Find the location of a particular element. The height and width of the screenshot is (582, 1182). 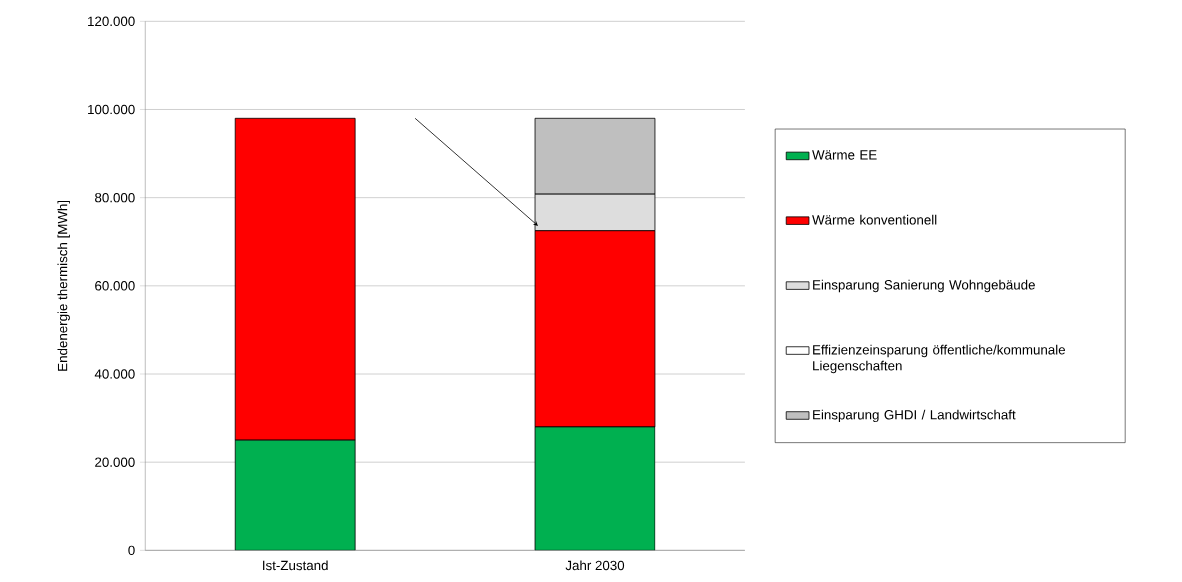

legend-label: Effizienzeinsparung öffentliche/kommunale Liegenschaften is located at coordinates (939, 358).